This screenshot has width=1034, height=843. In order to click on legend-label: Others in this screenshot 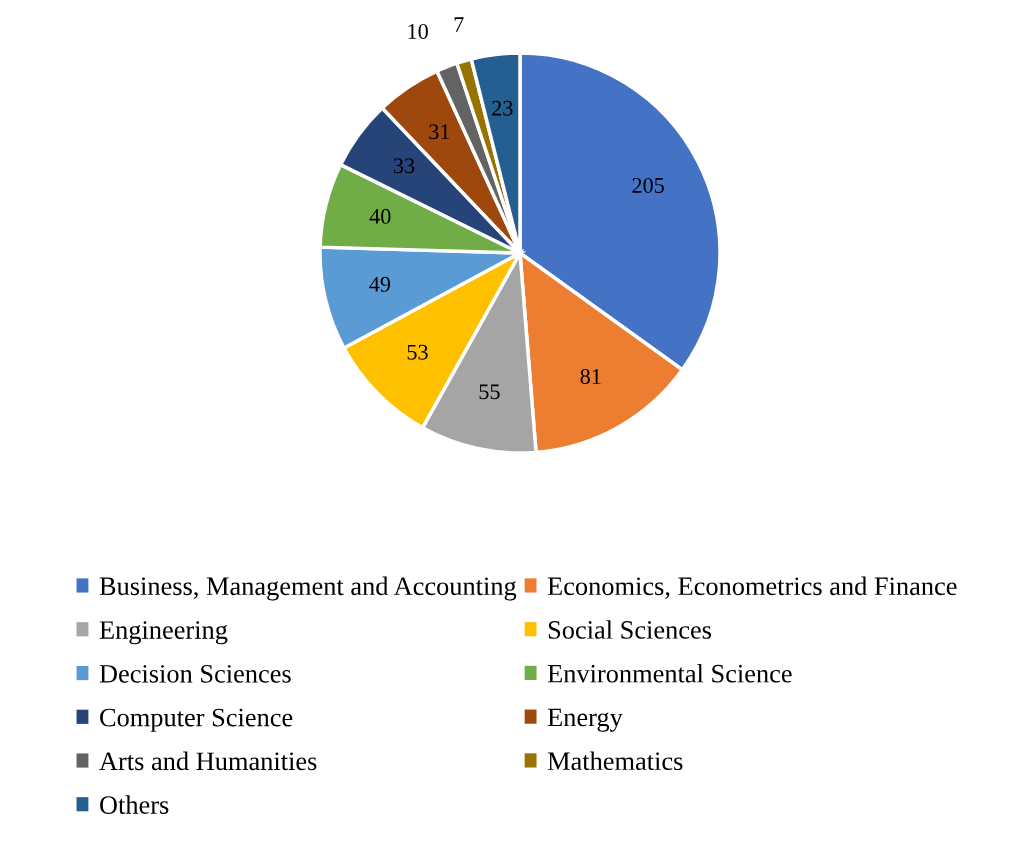, I will do `click(134, 804)`.